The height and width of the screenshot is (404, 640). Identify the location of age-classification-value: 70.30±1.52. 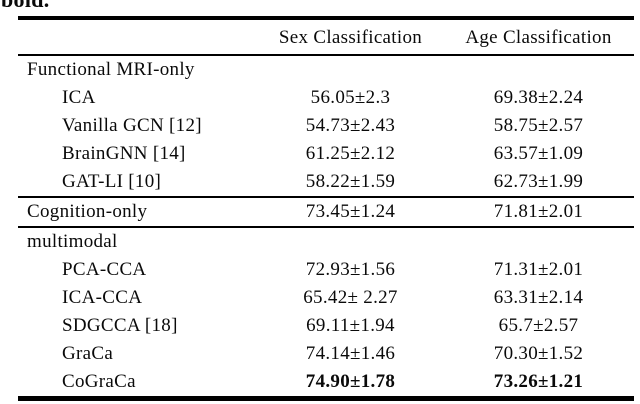
(538, 353).